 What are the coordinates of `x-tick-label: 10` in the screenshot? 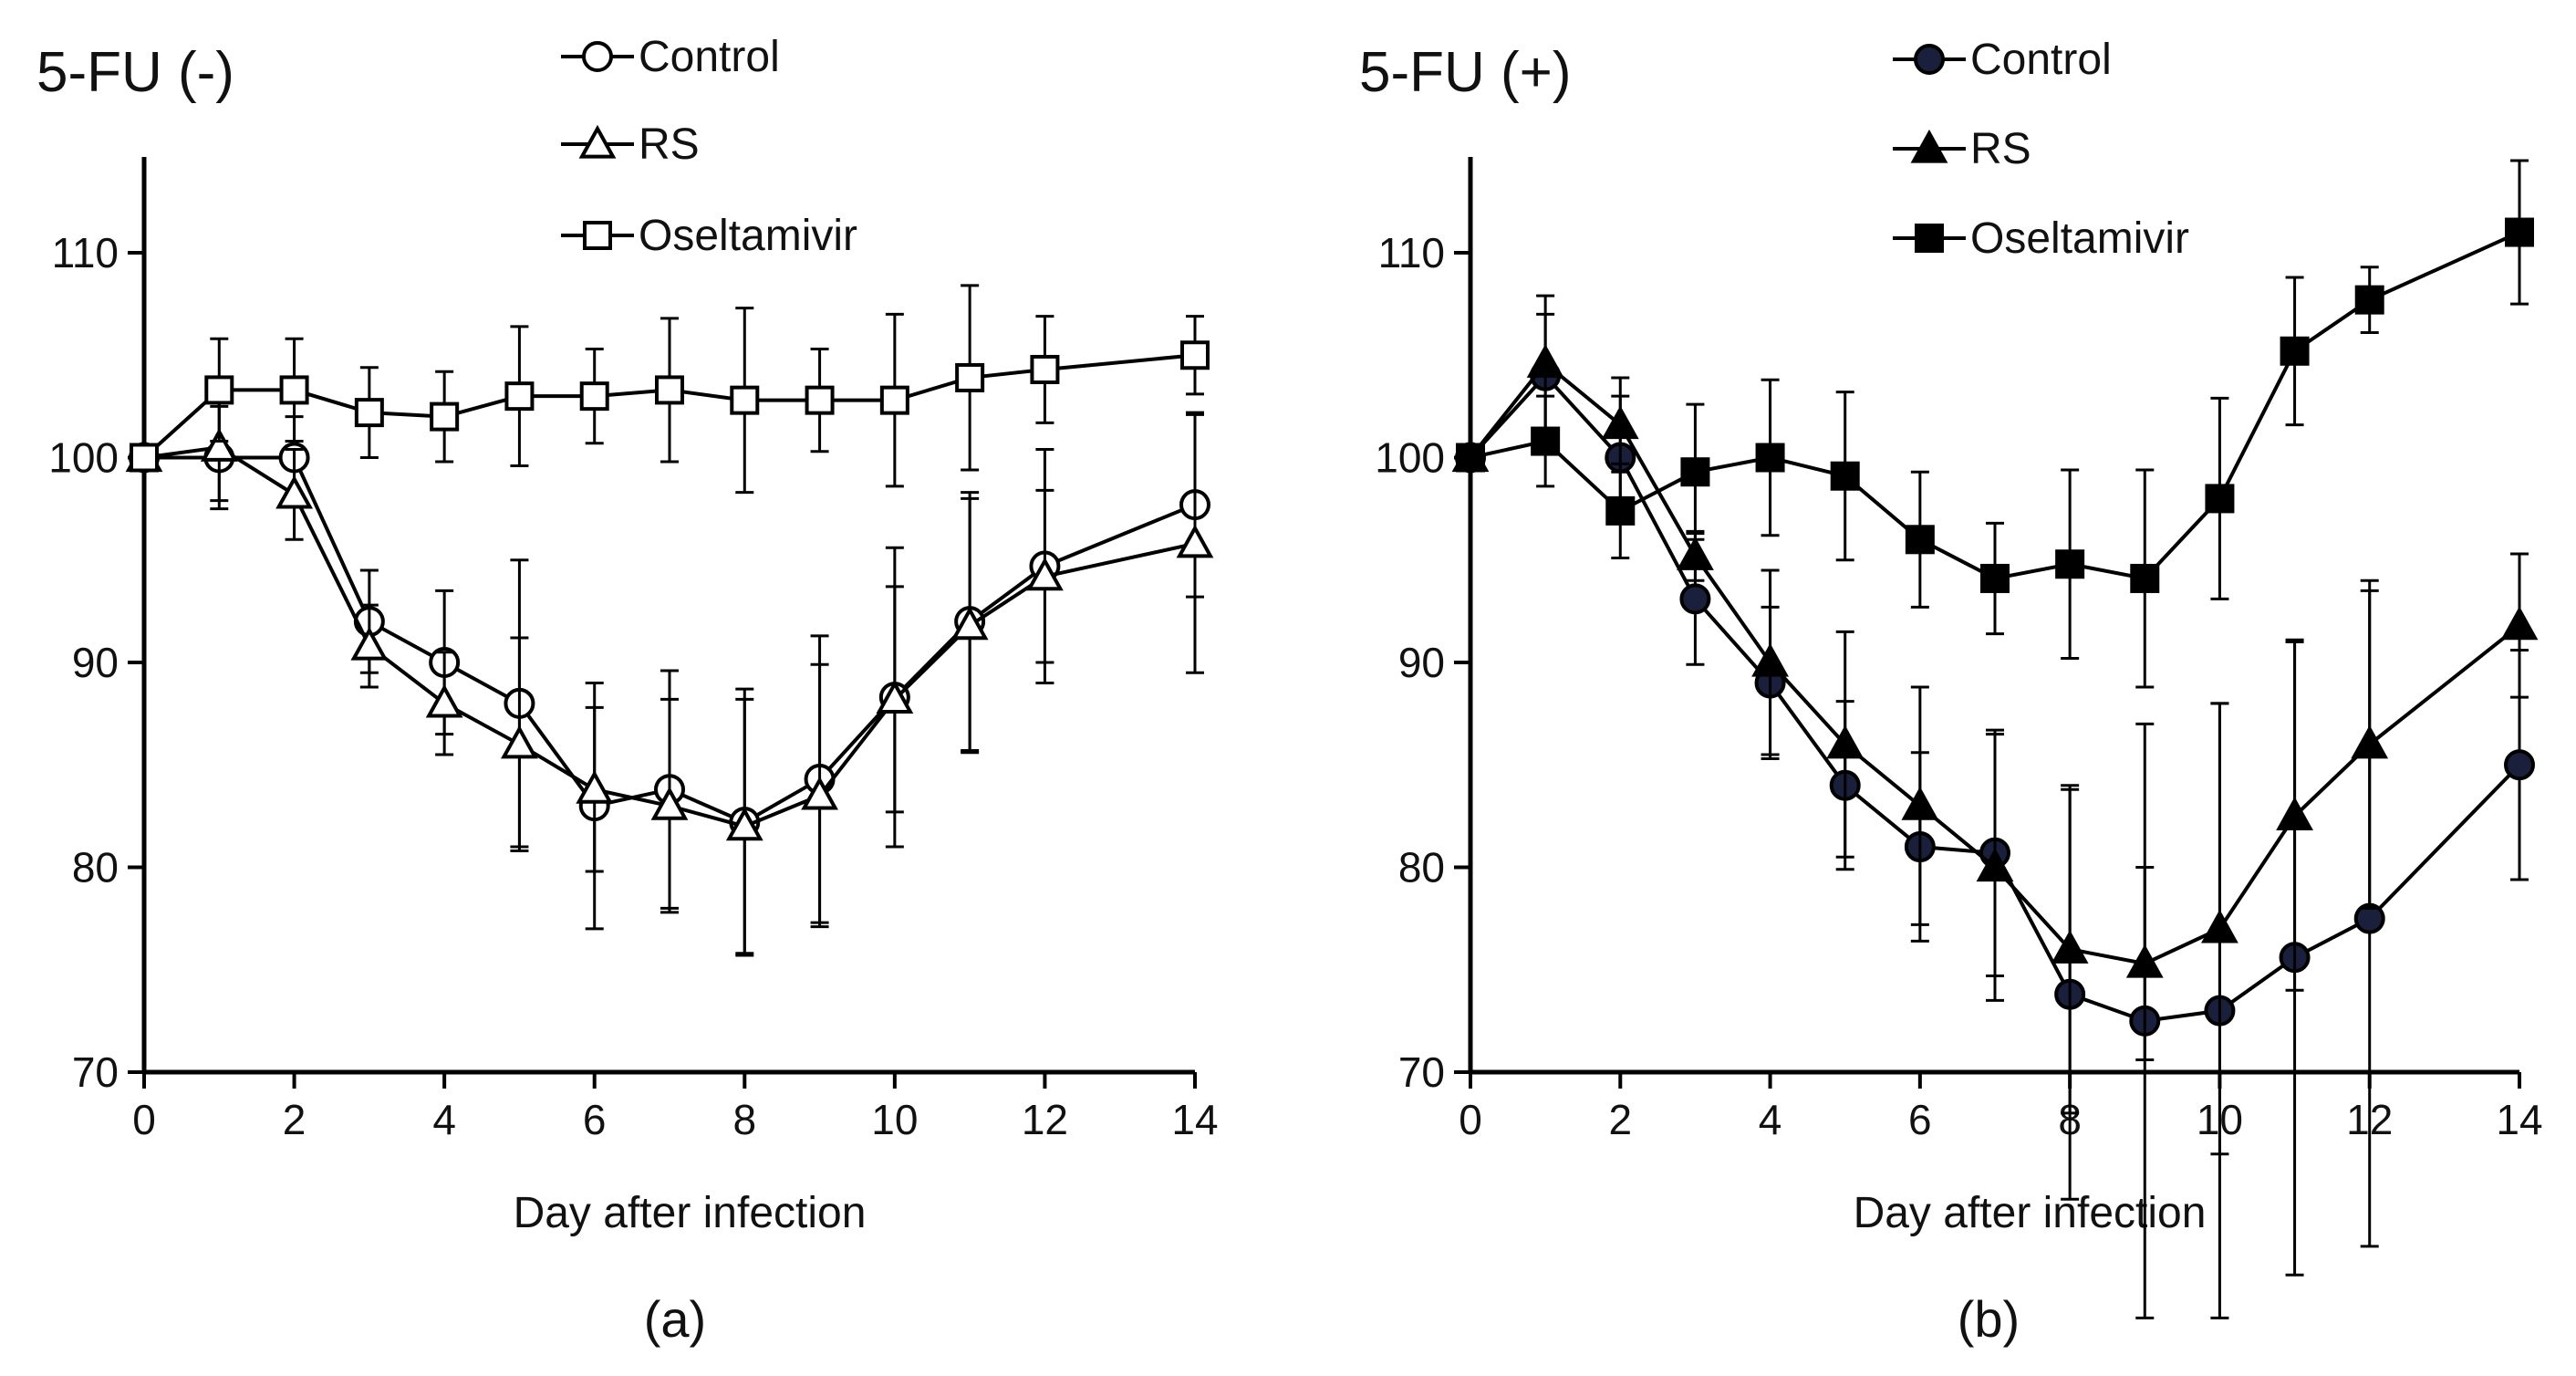 It's located at (894, 1119).